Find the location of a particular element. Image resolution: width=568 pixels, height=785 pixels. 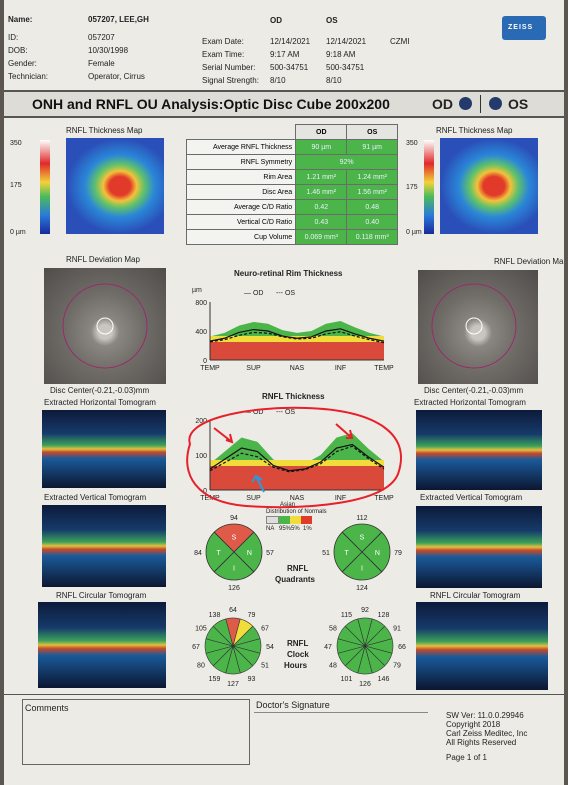

exam-time-label: Exam Time: is located at coordinates (223, 54).